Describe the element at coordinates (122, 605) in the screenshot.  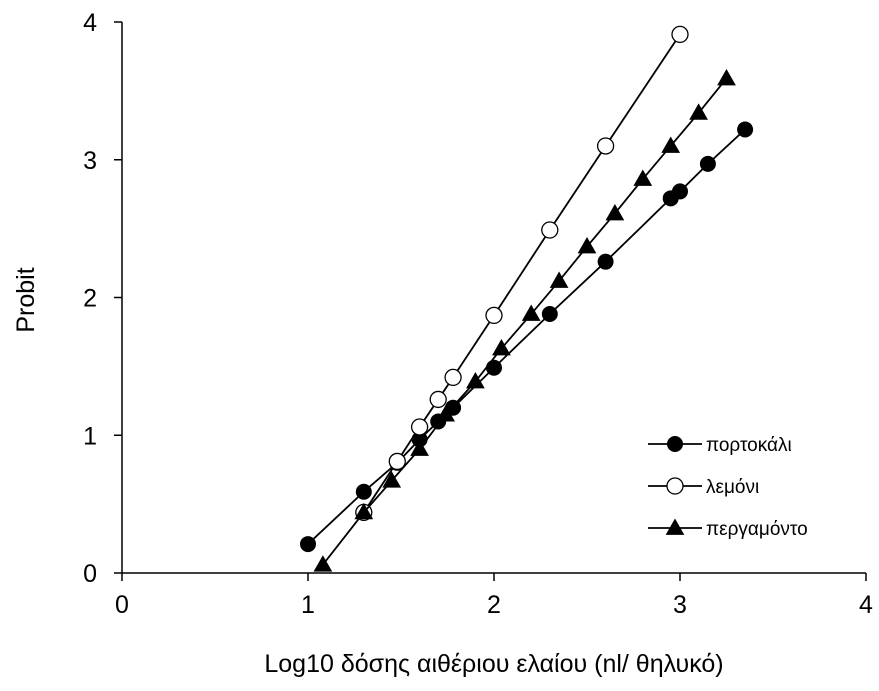
I see `x-tick-label: 0` at that location.